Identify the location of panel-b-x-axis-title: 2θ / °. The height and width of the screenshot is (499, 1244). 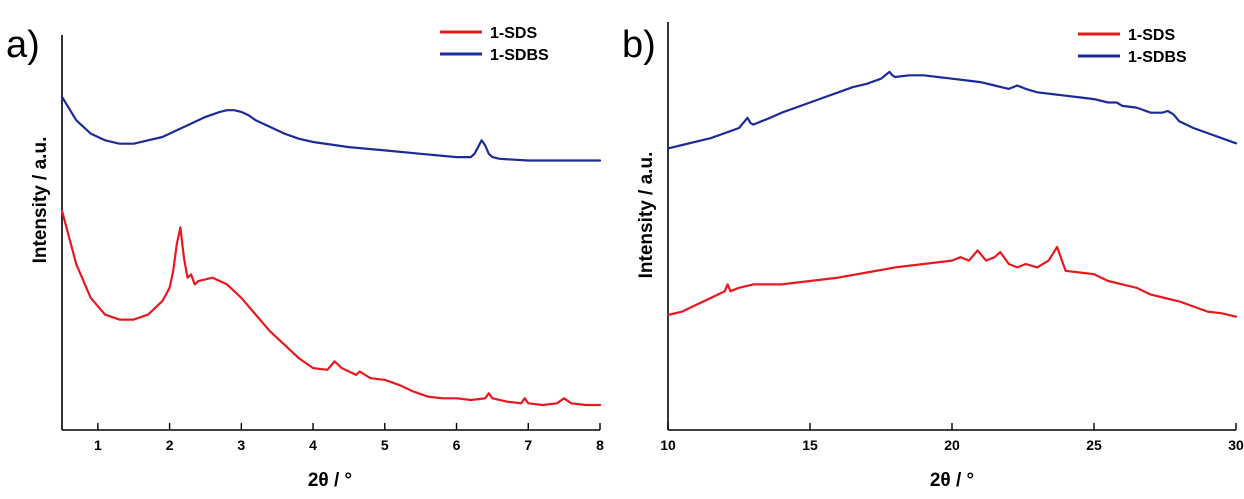
(952, 480).